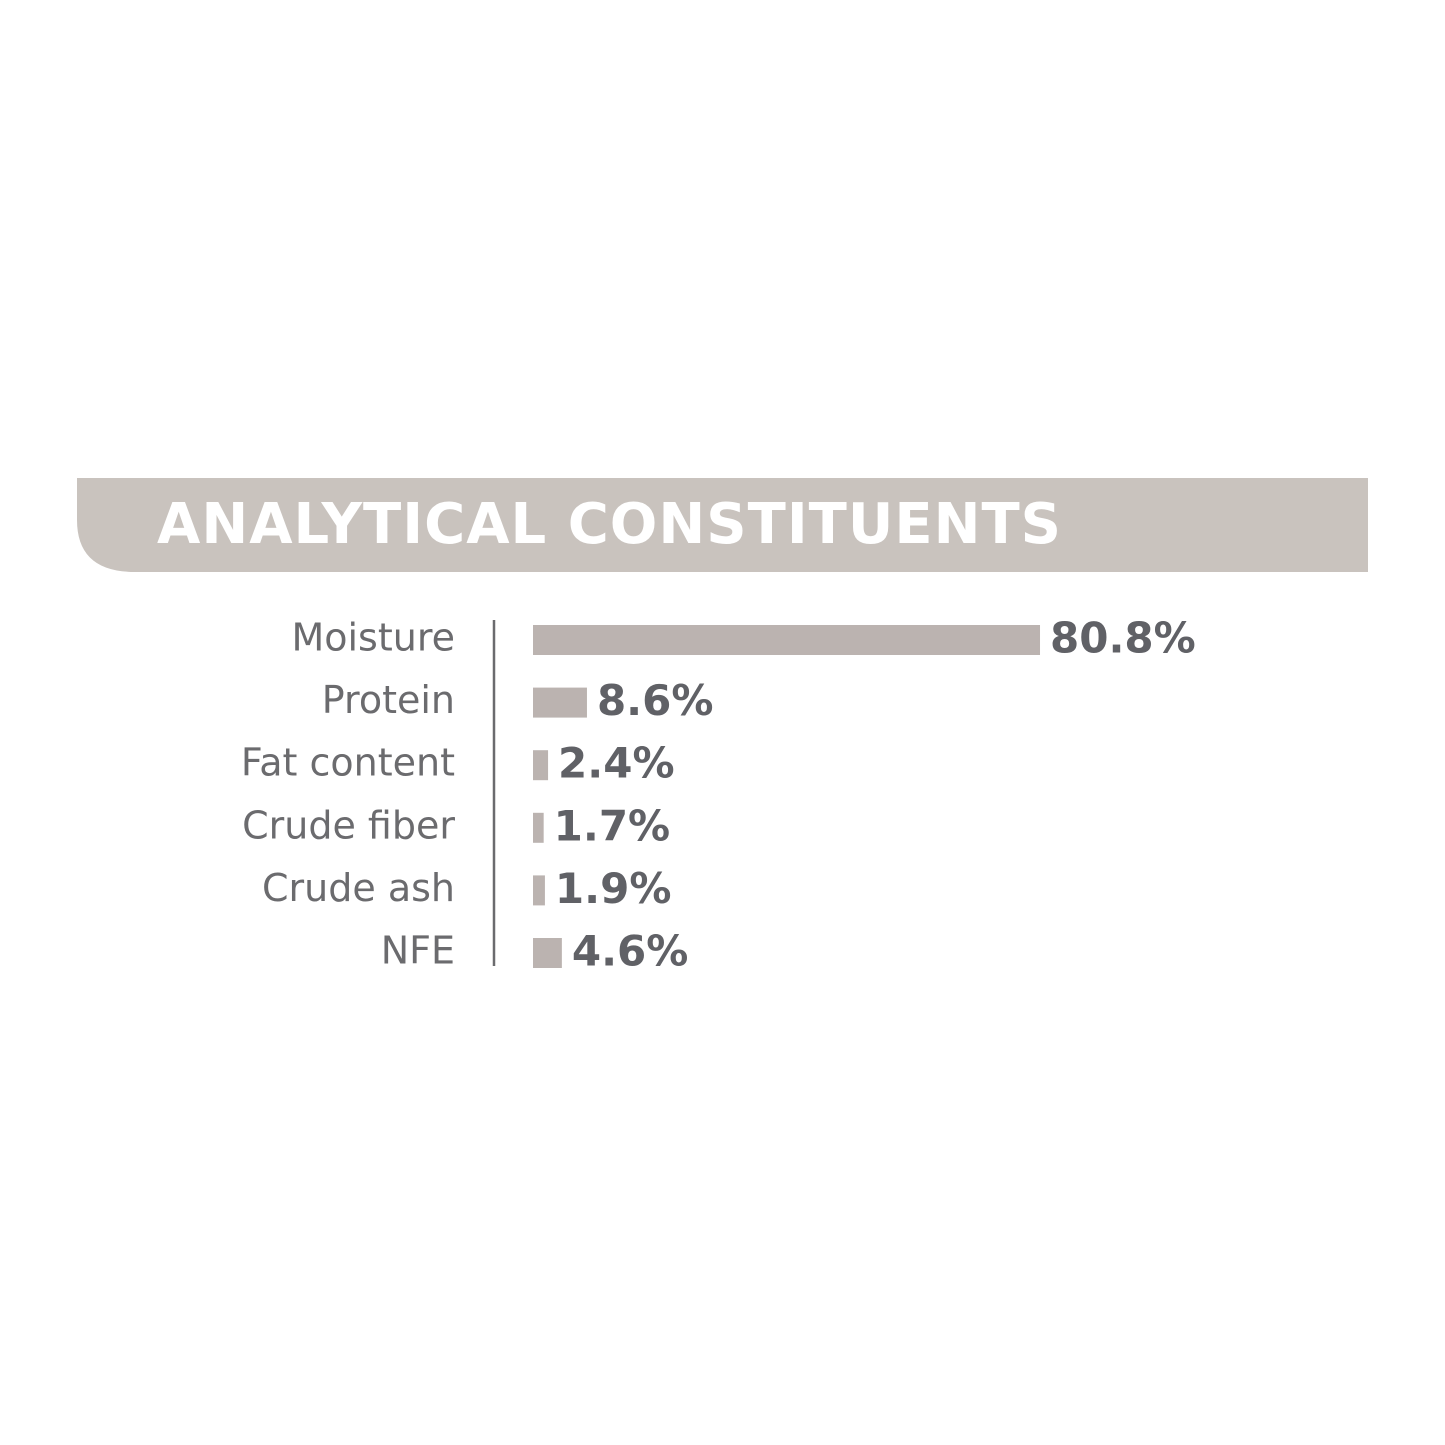 The width and height of the screenshot is (1445, 1445). What do you see at coordinates (373, 638) in the screenshot?
I see `category-label: Moisture` at bounding box center [373, 638].